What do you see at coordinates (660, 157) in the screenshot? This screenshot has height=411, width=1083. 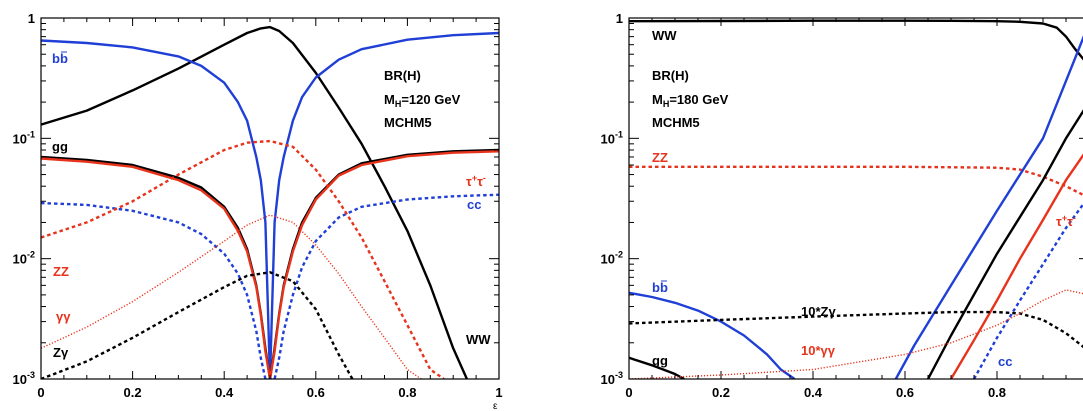 I see `right-label-zz: ZZ` at bounding box center [660, 157].